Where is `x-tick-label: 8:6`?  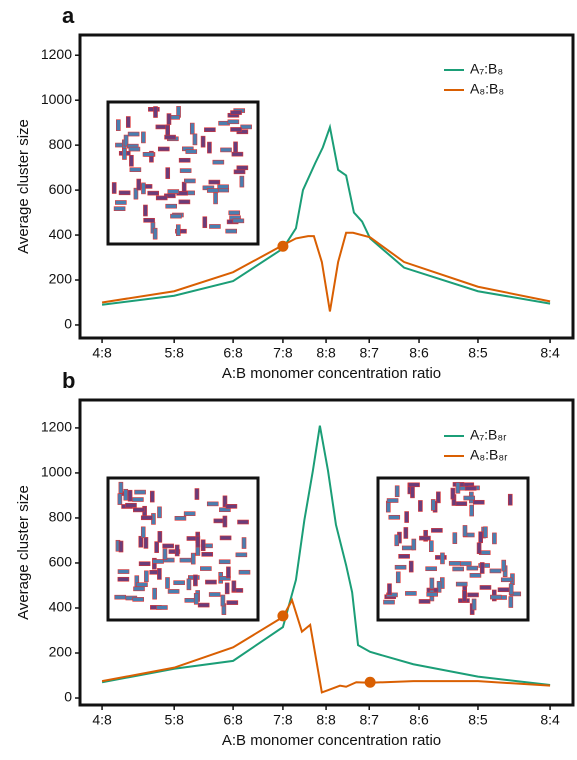
x-tick-label: 8:6 is located at coordinates (419, 353).